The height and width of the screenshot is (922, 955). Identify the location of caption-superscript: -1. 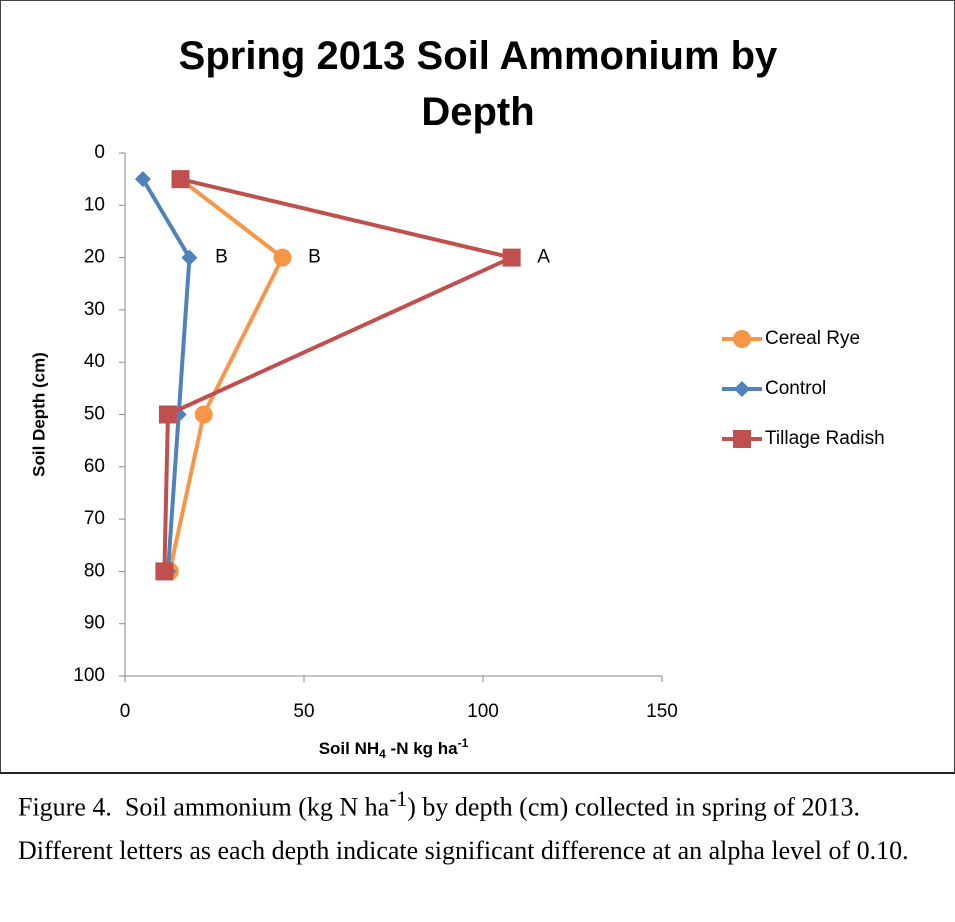
(398, 799).